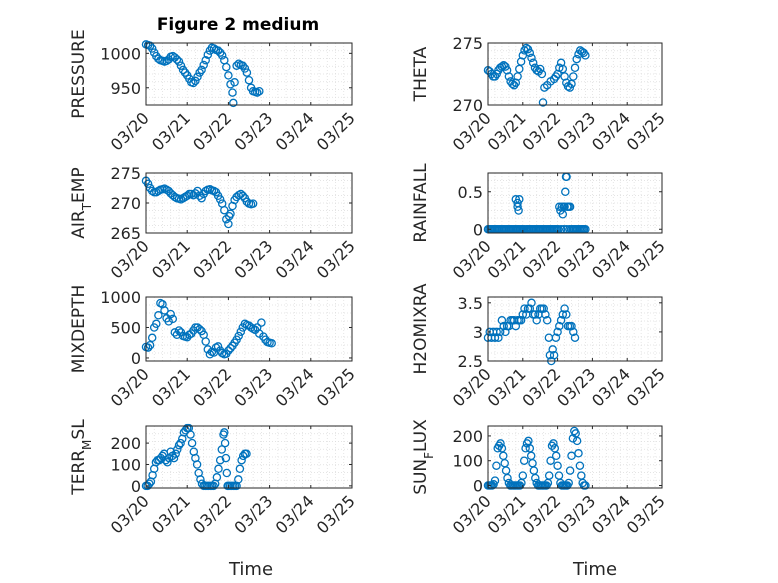  What do you see at coordinates (478, 332) in the screenshot?
I see `y-tick-label: 3` at bounding box center [478, 332].